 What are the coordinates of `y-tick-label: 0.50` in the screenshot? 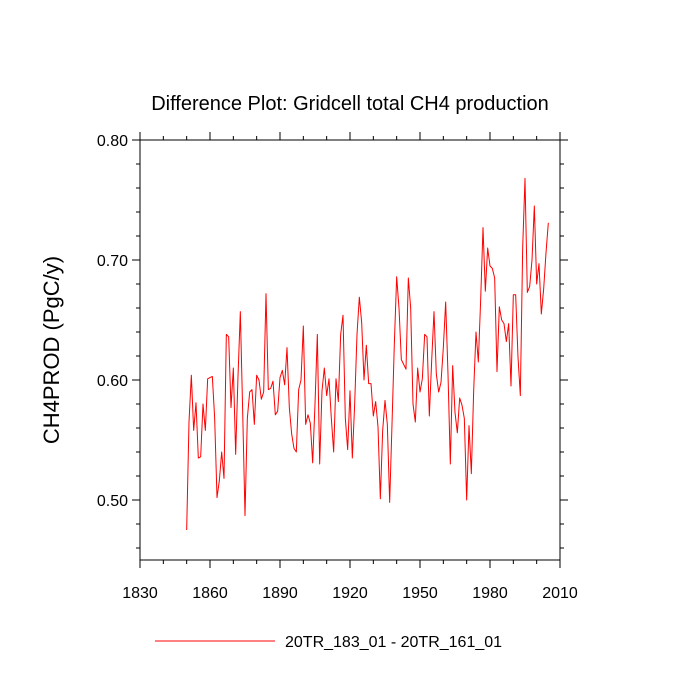 It's located at (112, 501).